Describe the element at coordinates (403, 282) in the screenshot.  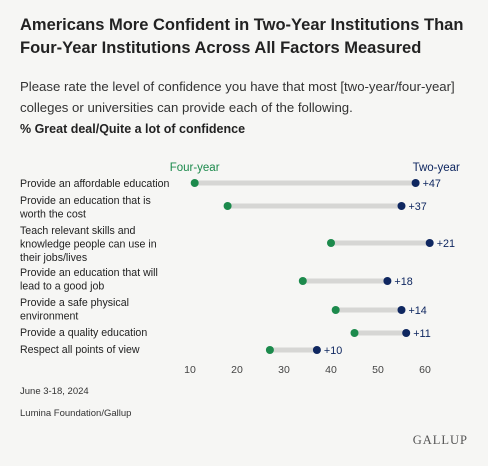
I see `difference-label: +18` at that location.